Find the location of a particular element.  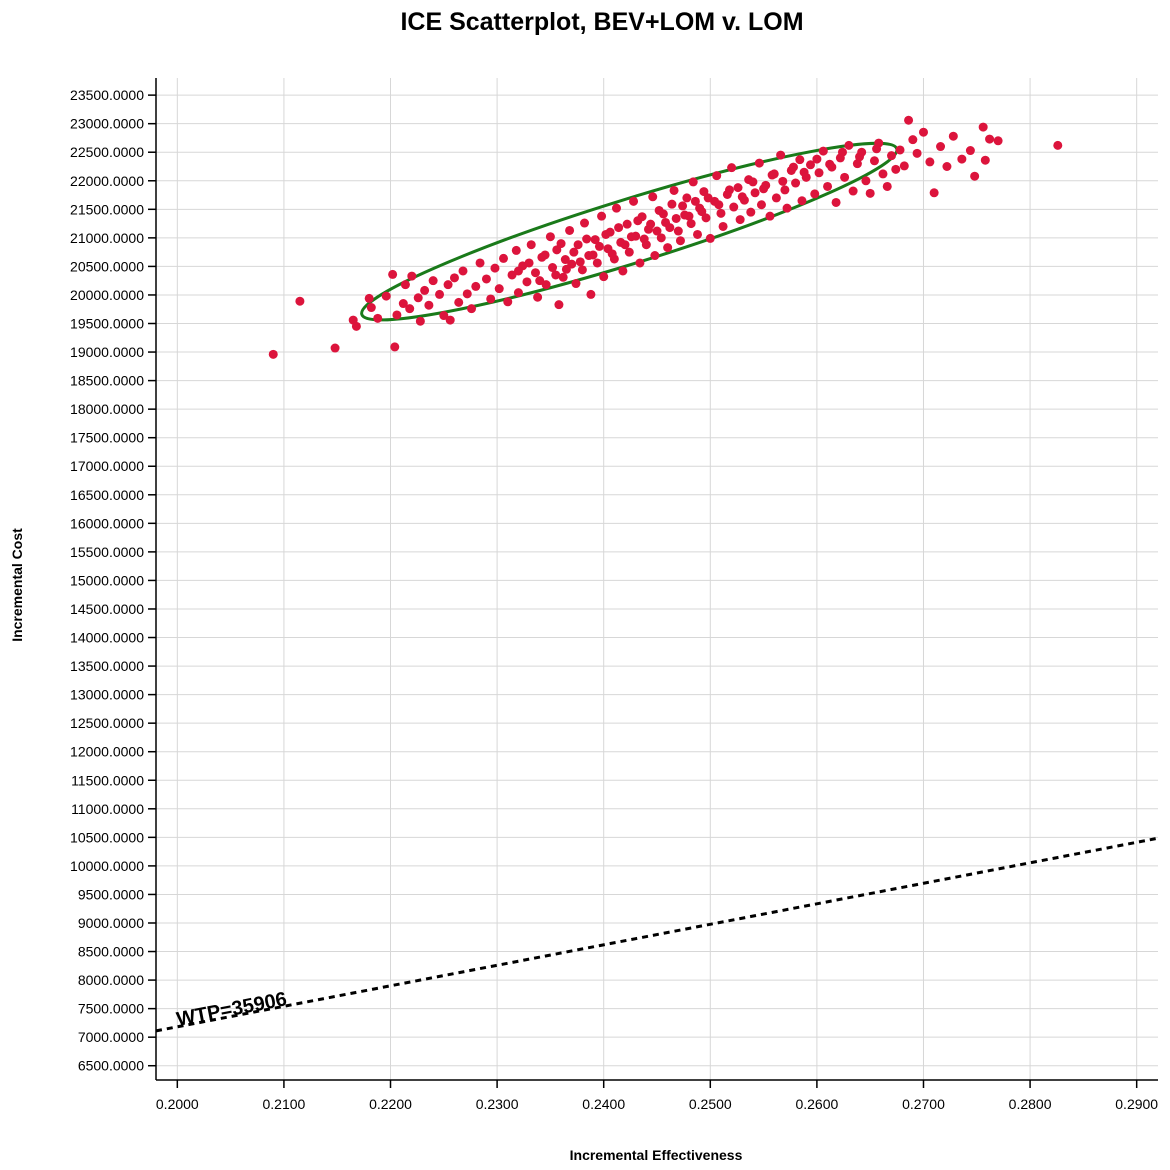

y-tick-label: 6500.0000 is located at coordinates (111, 1066).